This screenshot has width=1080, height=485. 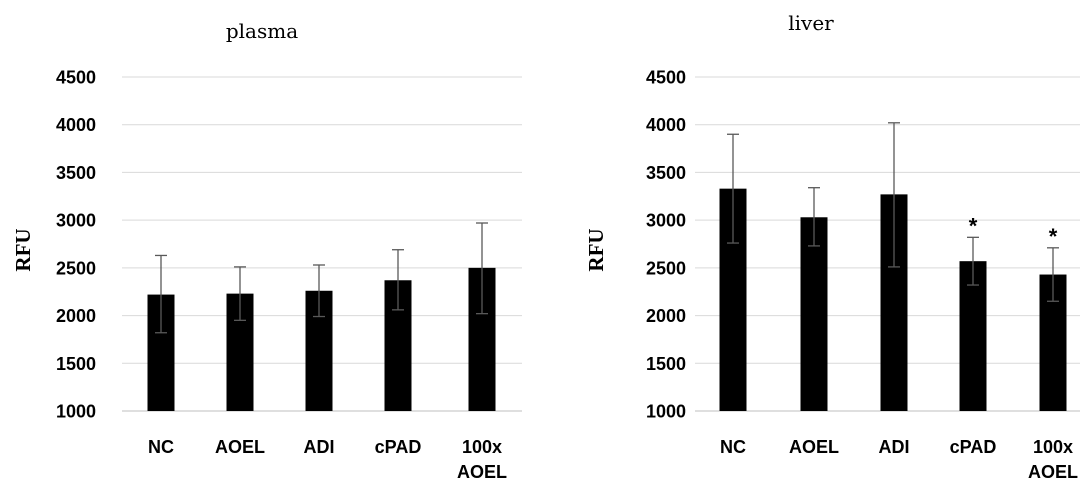 What do you see at coordinates (811, 23) in the screenshot?
I see `chart-title: liver` at bounding box center [811, 23].